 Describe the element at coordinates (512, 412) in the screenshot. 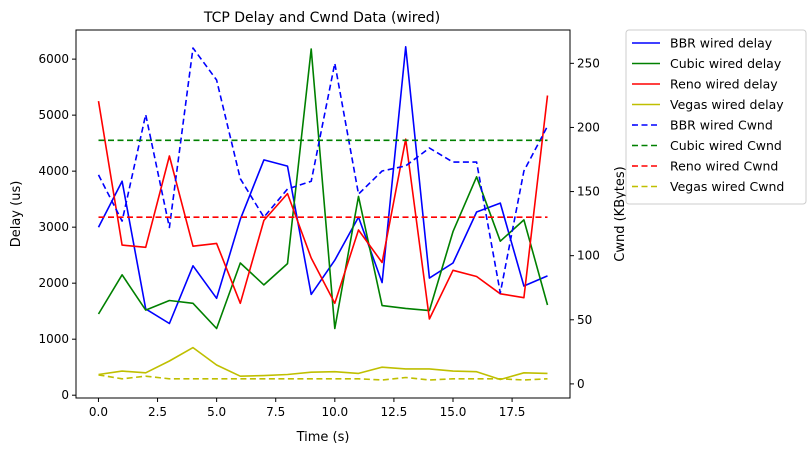

I see `x-tick-label: 17.5` at that location.